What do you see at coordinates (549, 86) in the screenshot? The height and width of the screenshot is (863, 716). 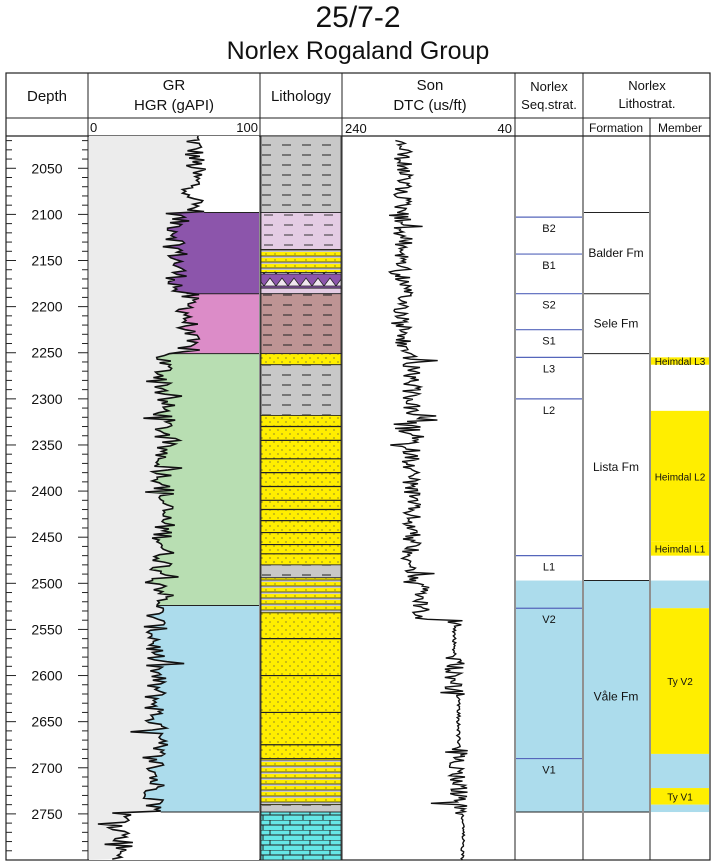 I see `seq-header-line1: Norlex` at bounding box center [549, 86].